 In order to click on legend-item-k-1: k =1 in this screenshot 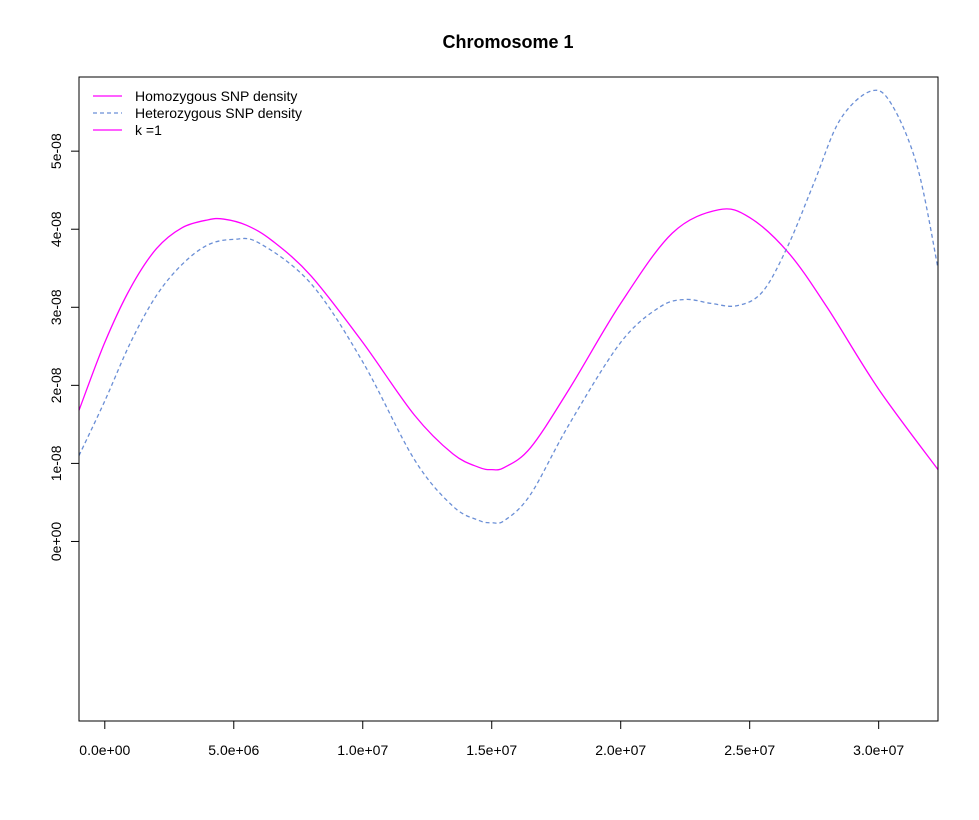, I will do `click(127, 130)`.